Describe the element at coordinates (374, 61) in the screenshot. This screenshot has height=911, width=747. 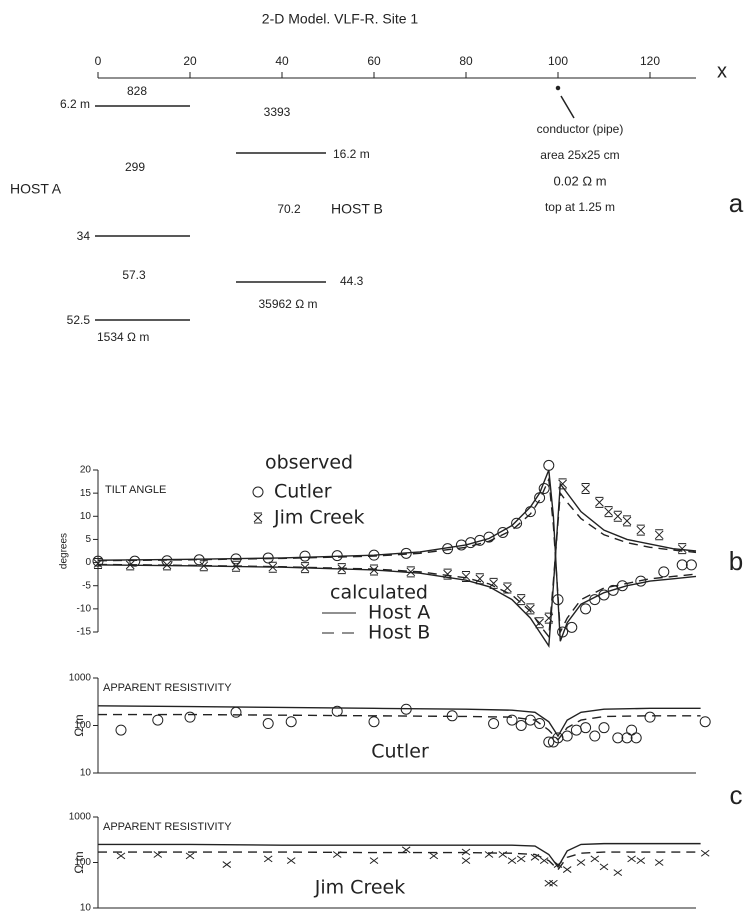
I see `x-tick-label: 60` at that location.